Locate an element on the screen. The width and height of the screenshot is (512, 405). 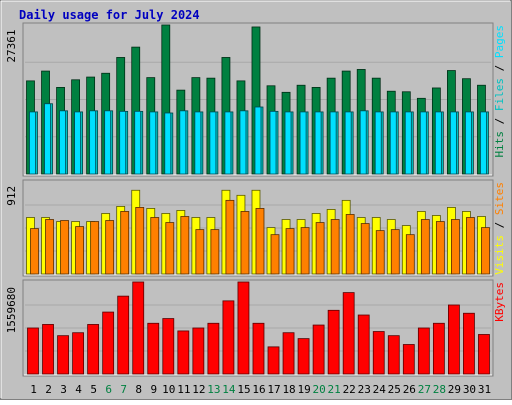
x-tick-label: 8 is located at coordinates (138, 389).